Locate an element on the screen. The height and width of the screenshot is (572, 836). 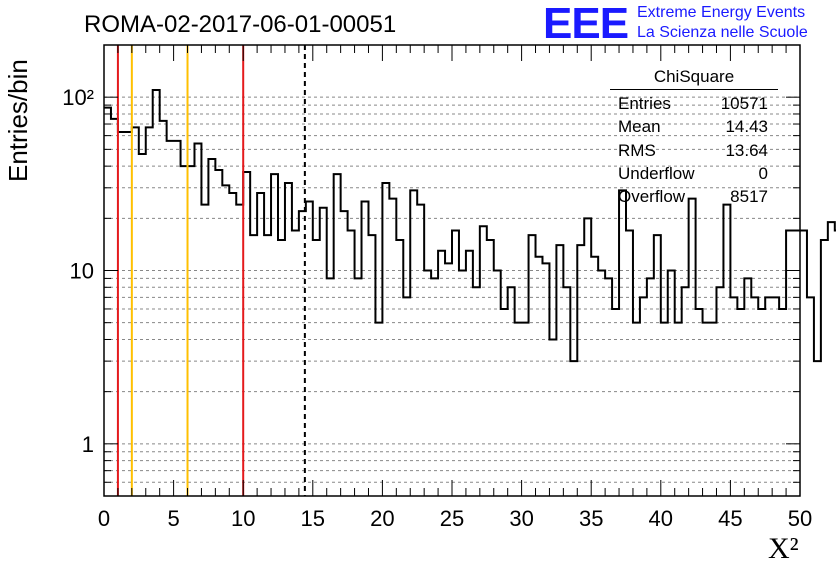
y-tick-label: 10² is located at coordinates (78, 97).